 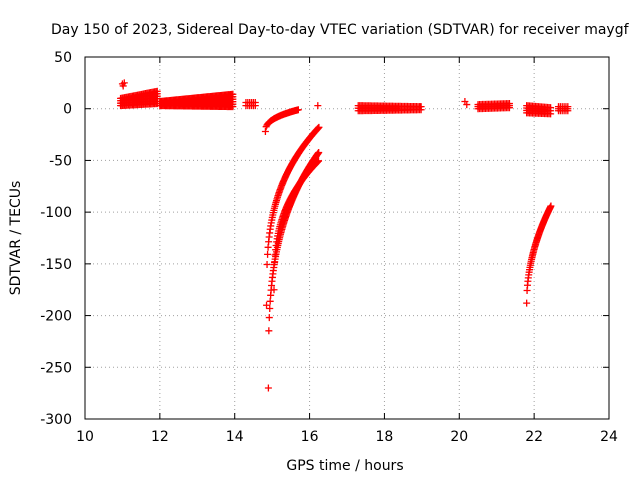 I want to click on x-tick-label: 22, so click(x=534, y=437).